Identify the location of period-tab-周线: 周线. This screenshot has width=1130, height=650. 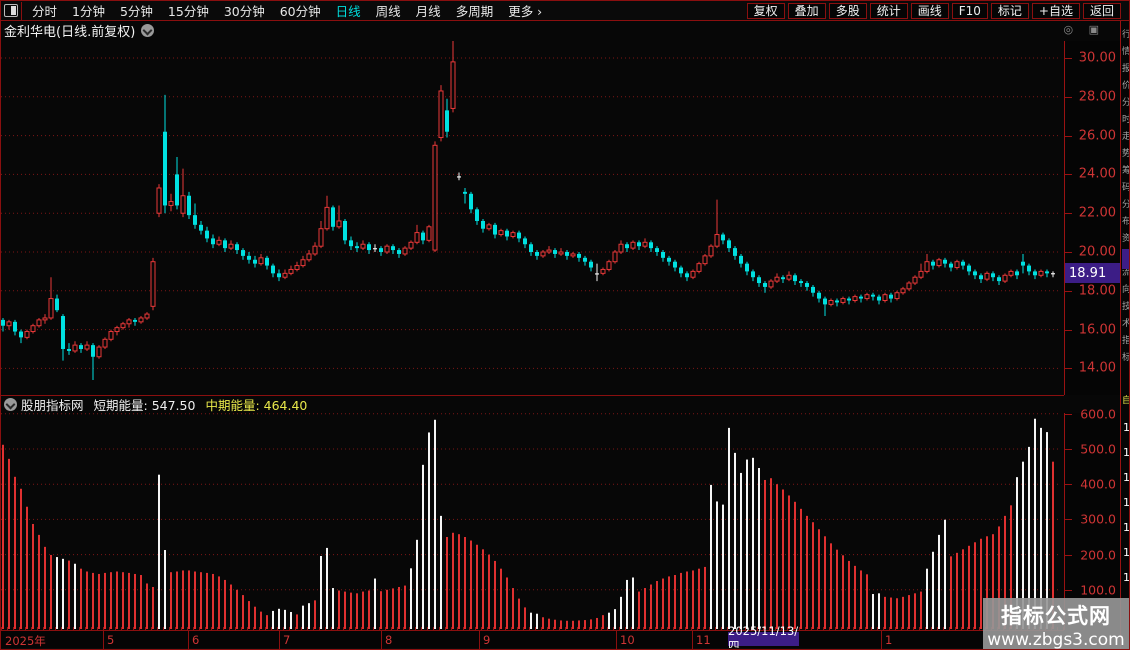
(388, 11).